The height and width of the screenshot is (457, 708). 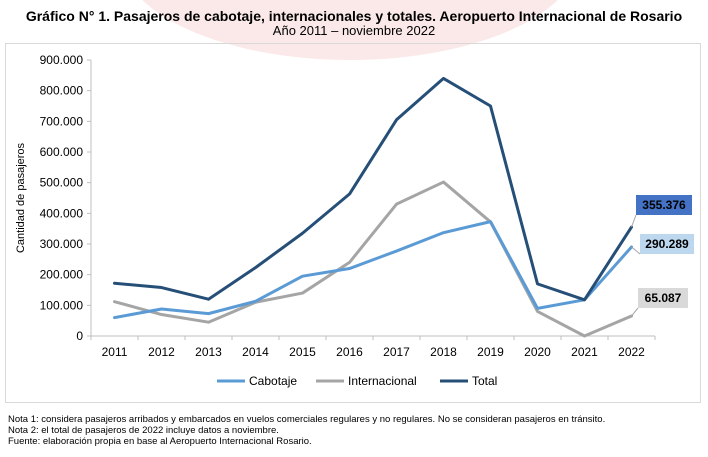 What do you see at coordinates (636, 250) in the screenshot?
I see `annotation-leader-cabotaje` at bounding box center [636, 250].